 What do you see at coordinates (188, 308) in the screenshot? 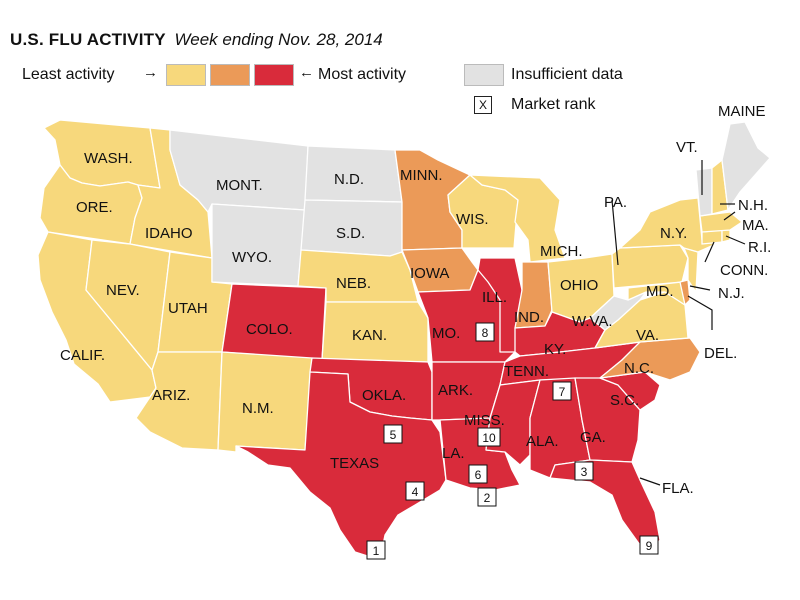
I see `state-label-utah: UTAH` at bounding box center [188, 308].